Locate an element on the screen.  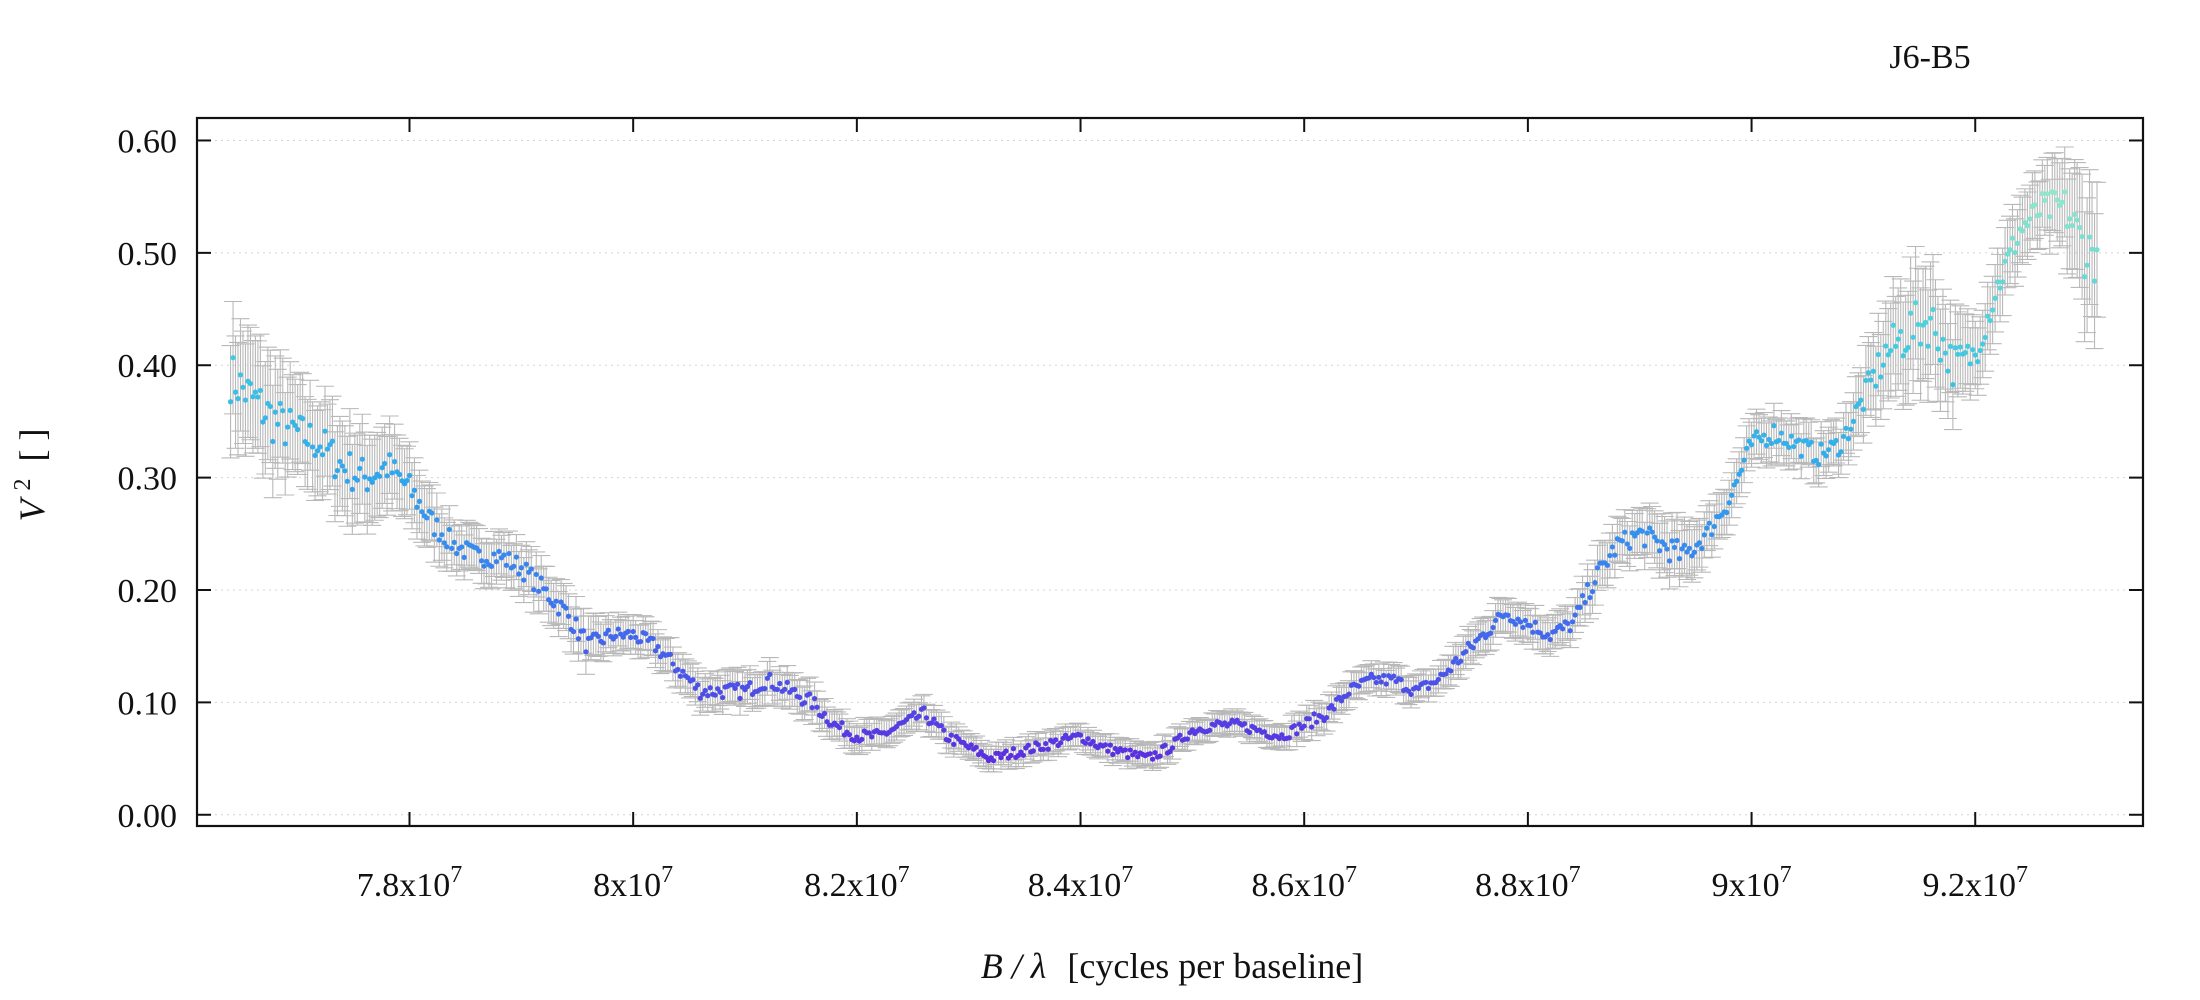
x-tick-mantissa: 8.4x10 is located at coordinates (1075, 885).